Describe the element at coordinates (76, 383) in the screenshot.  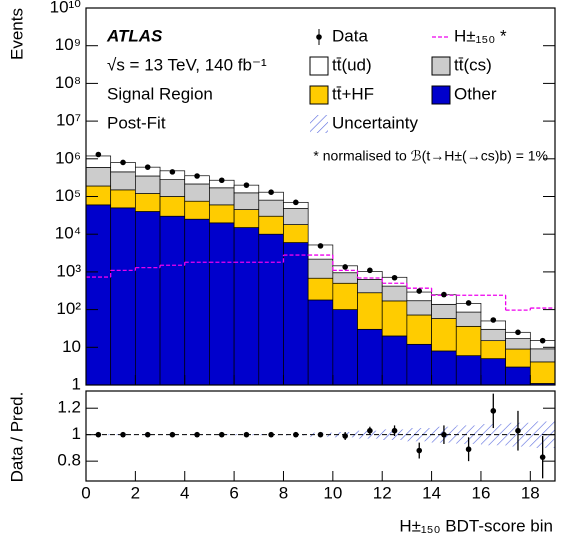
I see `y-tick-label: 1` at that location.